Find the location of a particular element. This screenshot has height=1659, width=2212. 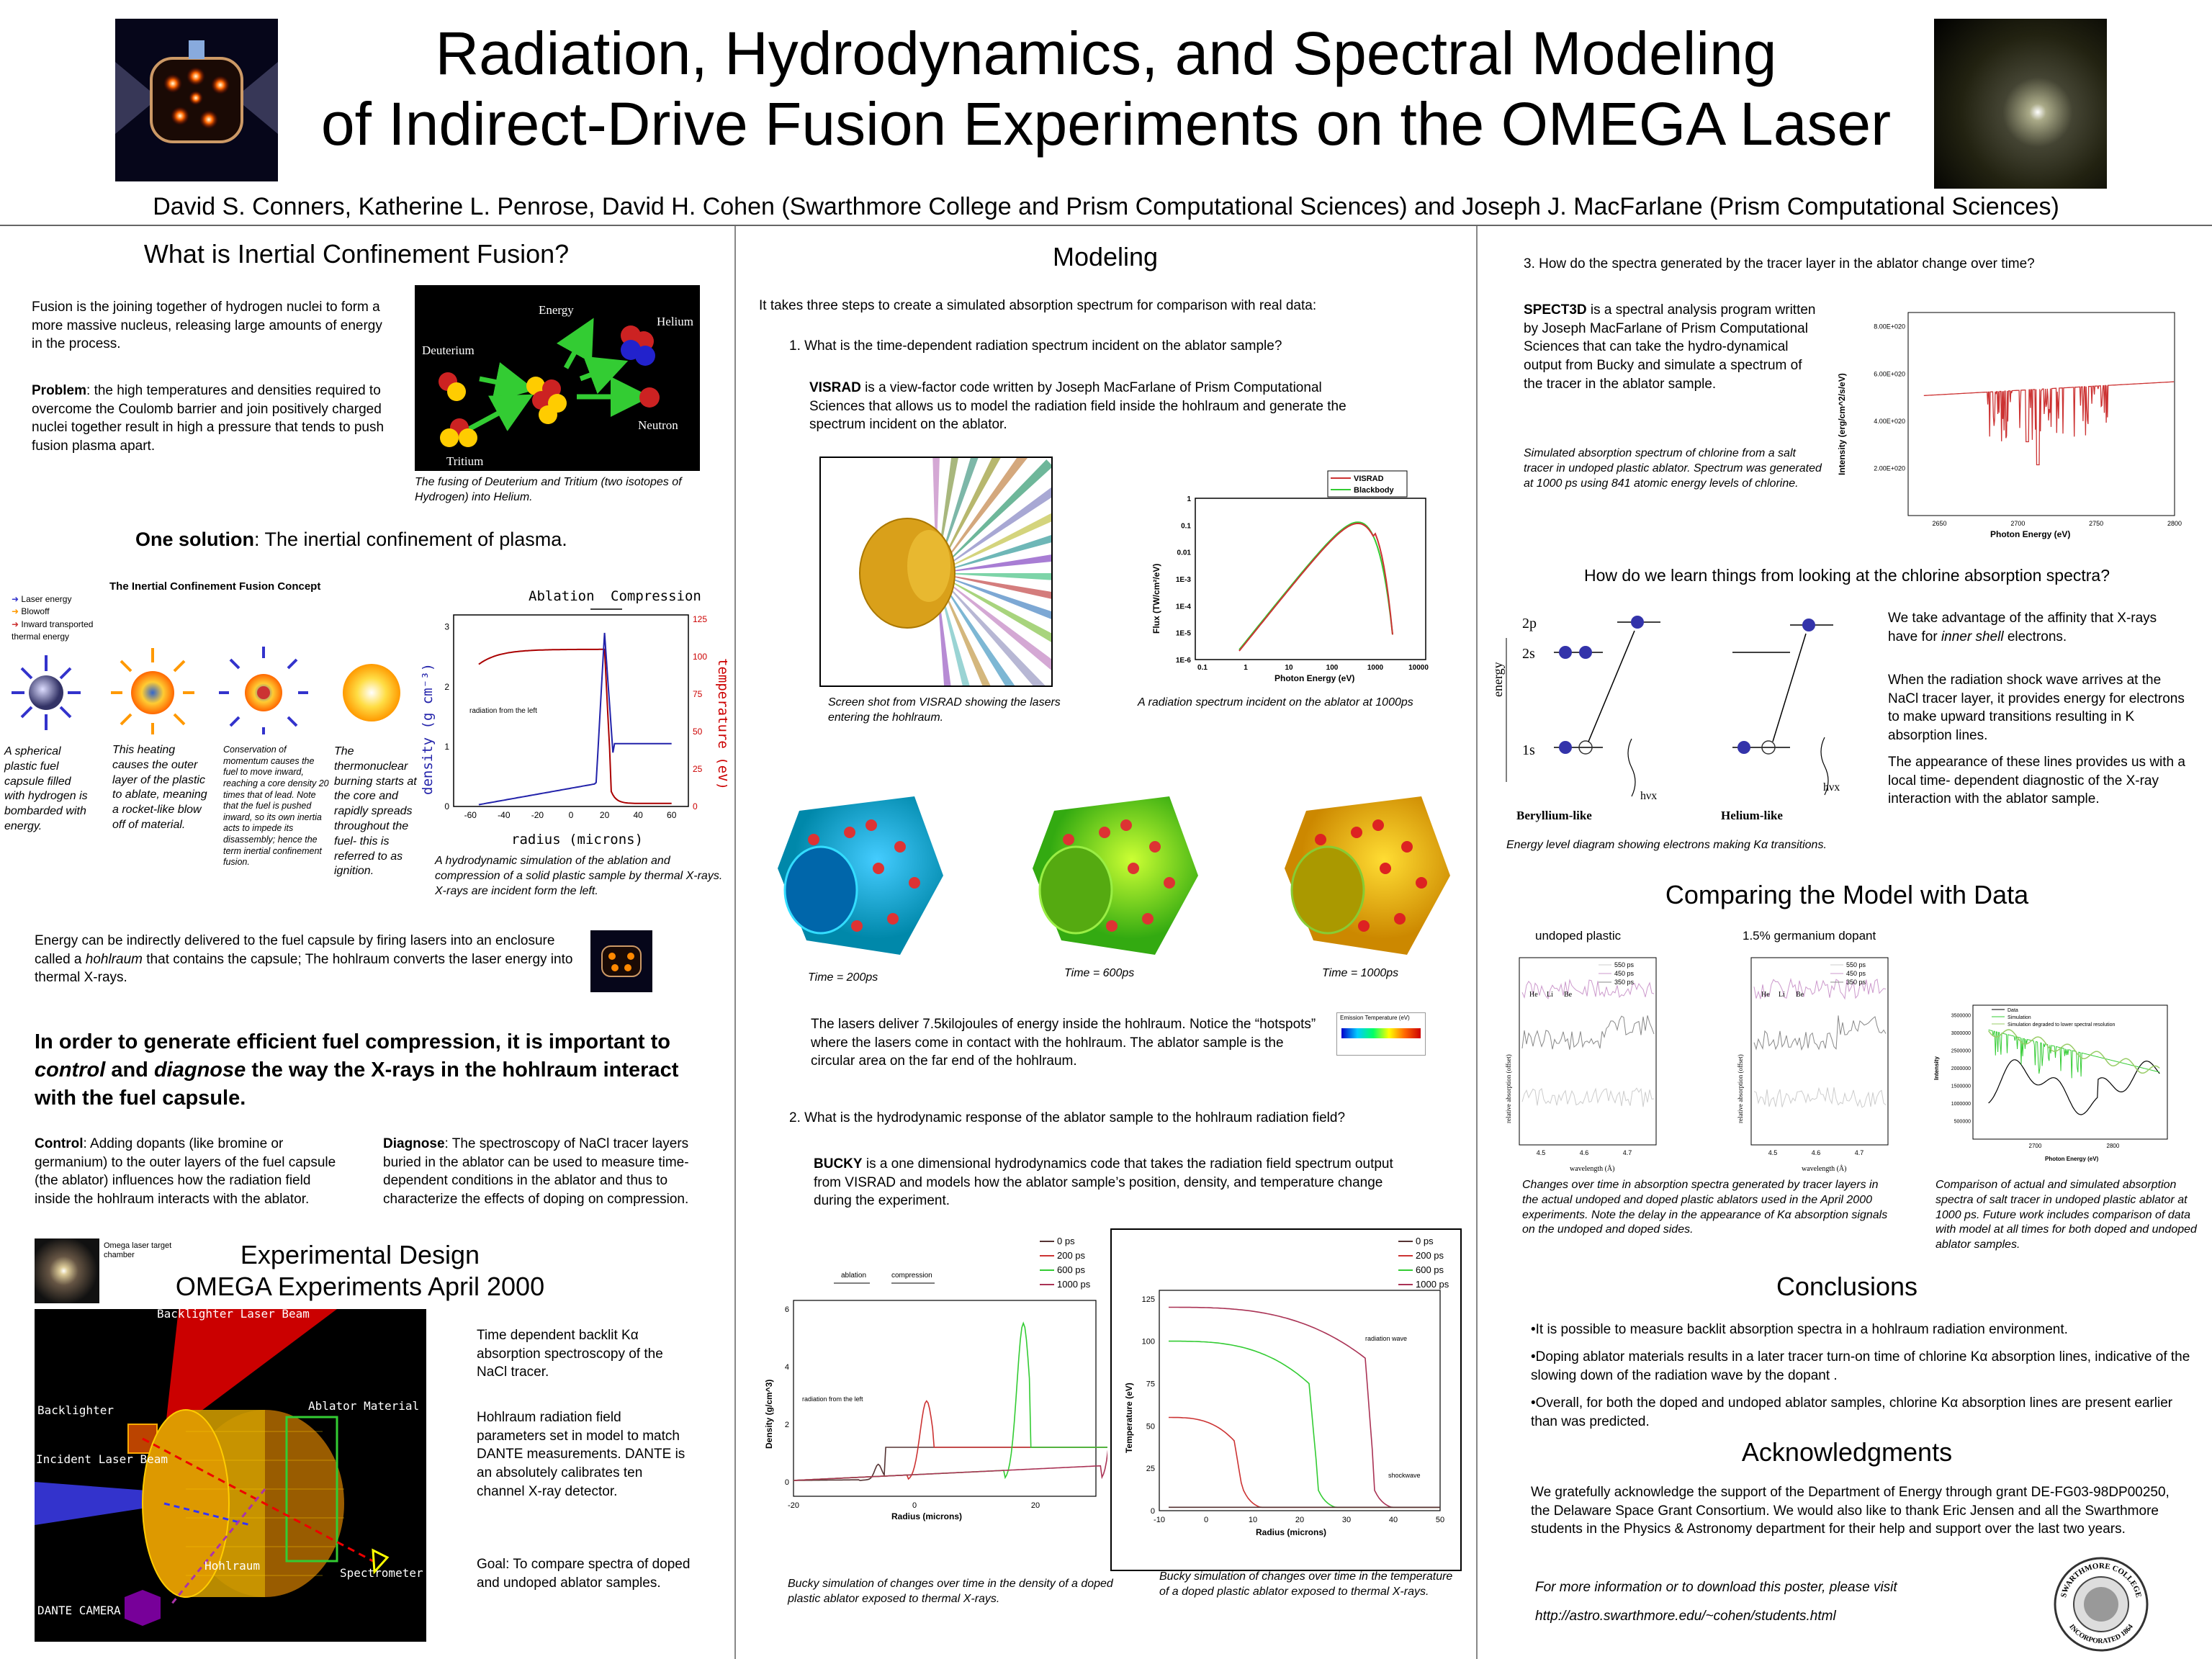

helium-like-levels is located at coordinates (1782, 707).